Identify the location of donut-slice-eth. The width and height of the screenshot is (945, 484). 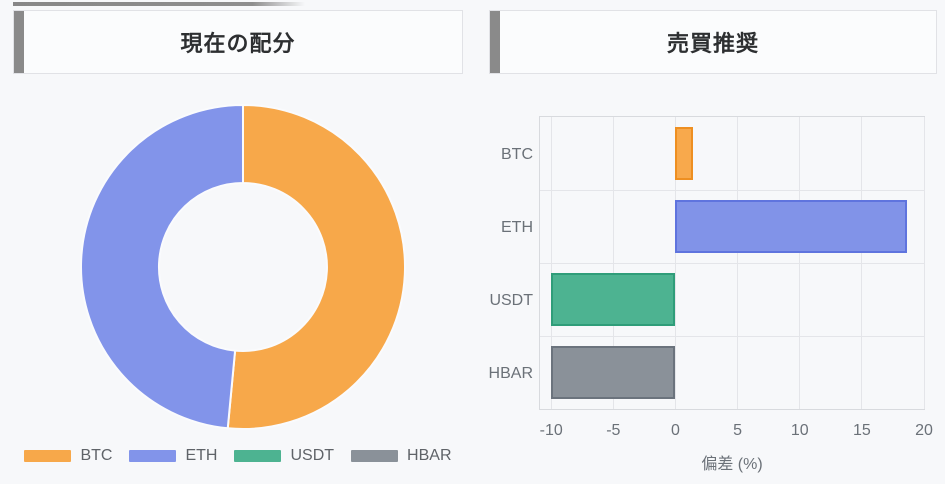
(162, 266).